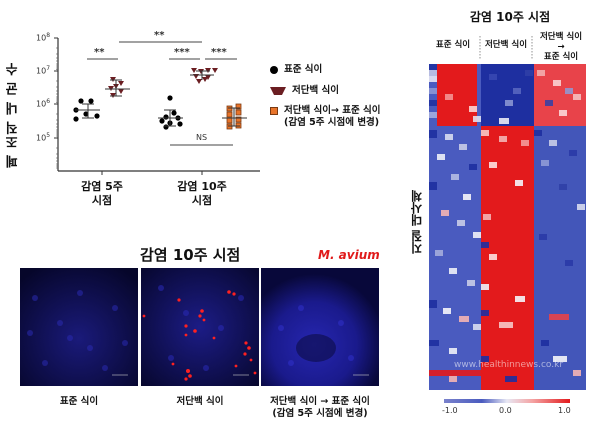 The width and height of the screenshot is (600, 425). I want to click on caption-line1: 표준 식이, so click(79, 401).